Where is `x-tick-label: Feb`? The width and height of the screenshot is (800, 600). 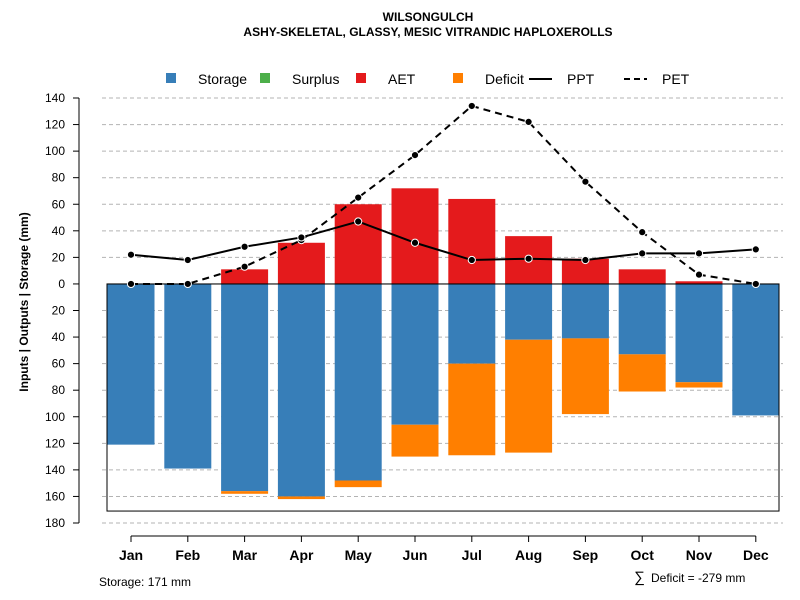 x-tick-label: Feb is located at coordinates (187, 555).